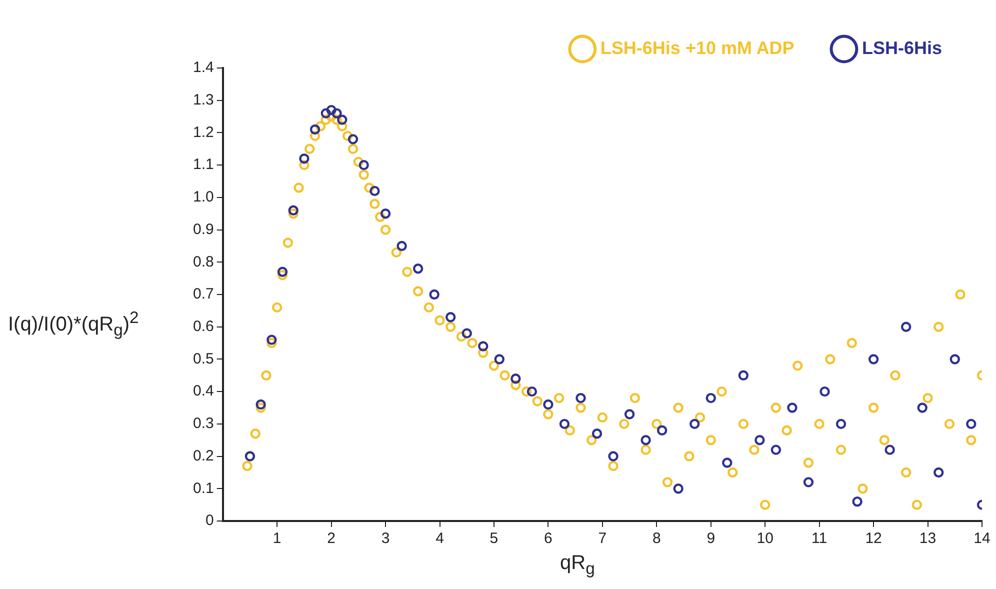 The height and width of the screenshot is (589, 996). What do you see at coordinates (820, 539) in the screenshot?
I see `x-tick-label: 11` at bounding box center [820, 539].